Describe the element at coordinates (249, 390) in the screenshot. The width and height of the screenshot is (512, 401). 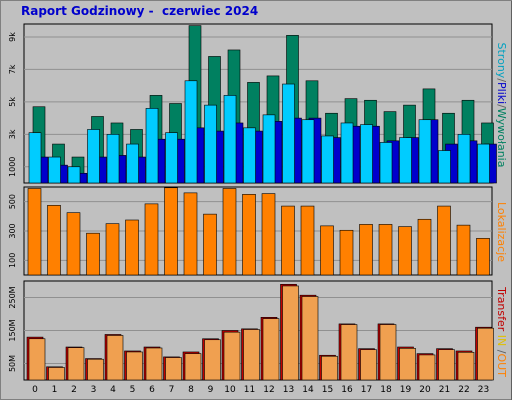
I see `x-tick-label: 11` at that location.